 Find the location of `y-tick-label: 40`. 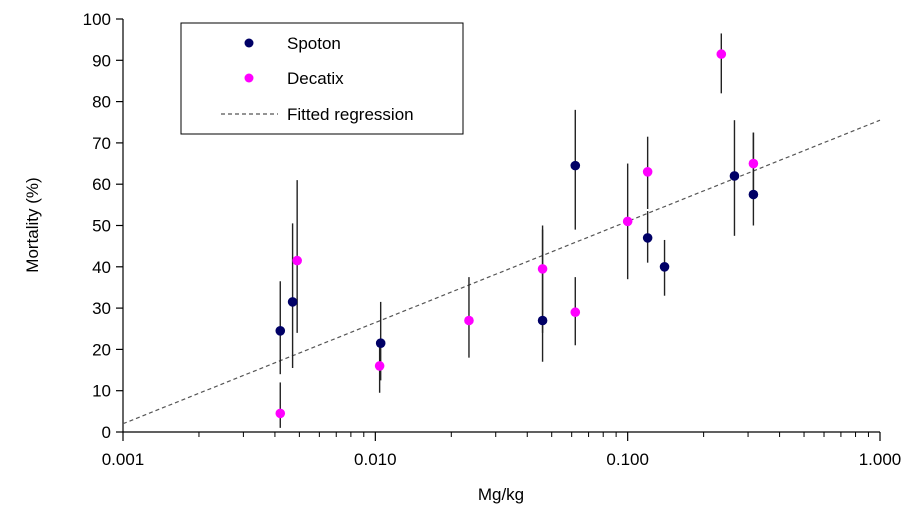

y-tick-label: 40 is located at coordinates (101, 267).